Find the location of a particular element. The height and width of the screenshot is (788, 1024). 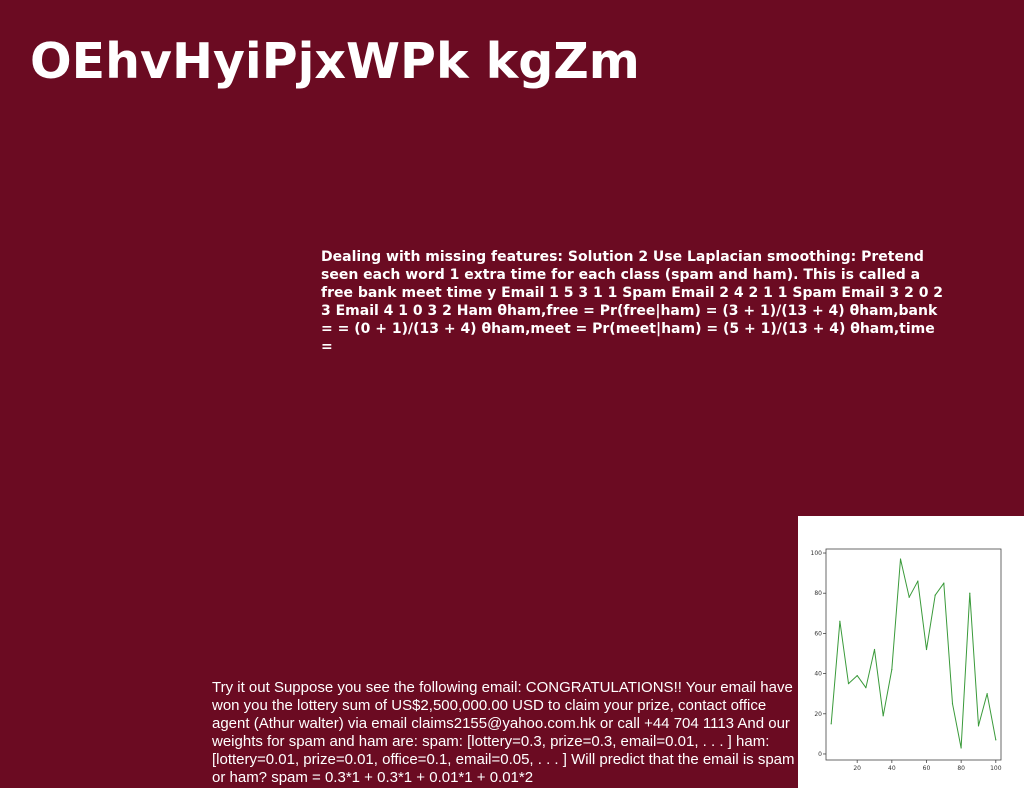

plot-frame is located at coordinates (913, 654).